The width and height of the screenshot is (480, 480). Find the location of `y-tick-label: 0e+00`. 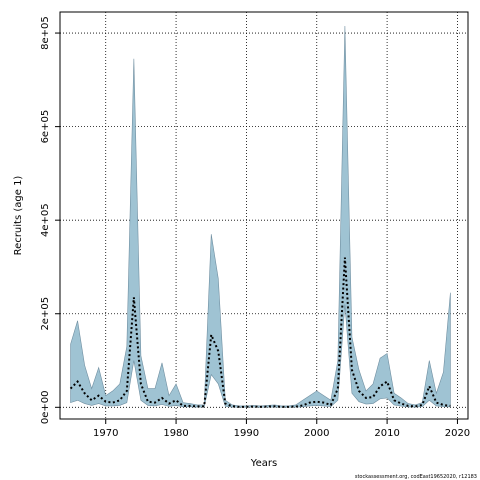

y-tick-label: 0e+00 is located at coordinates (45, 407).